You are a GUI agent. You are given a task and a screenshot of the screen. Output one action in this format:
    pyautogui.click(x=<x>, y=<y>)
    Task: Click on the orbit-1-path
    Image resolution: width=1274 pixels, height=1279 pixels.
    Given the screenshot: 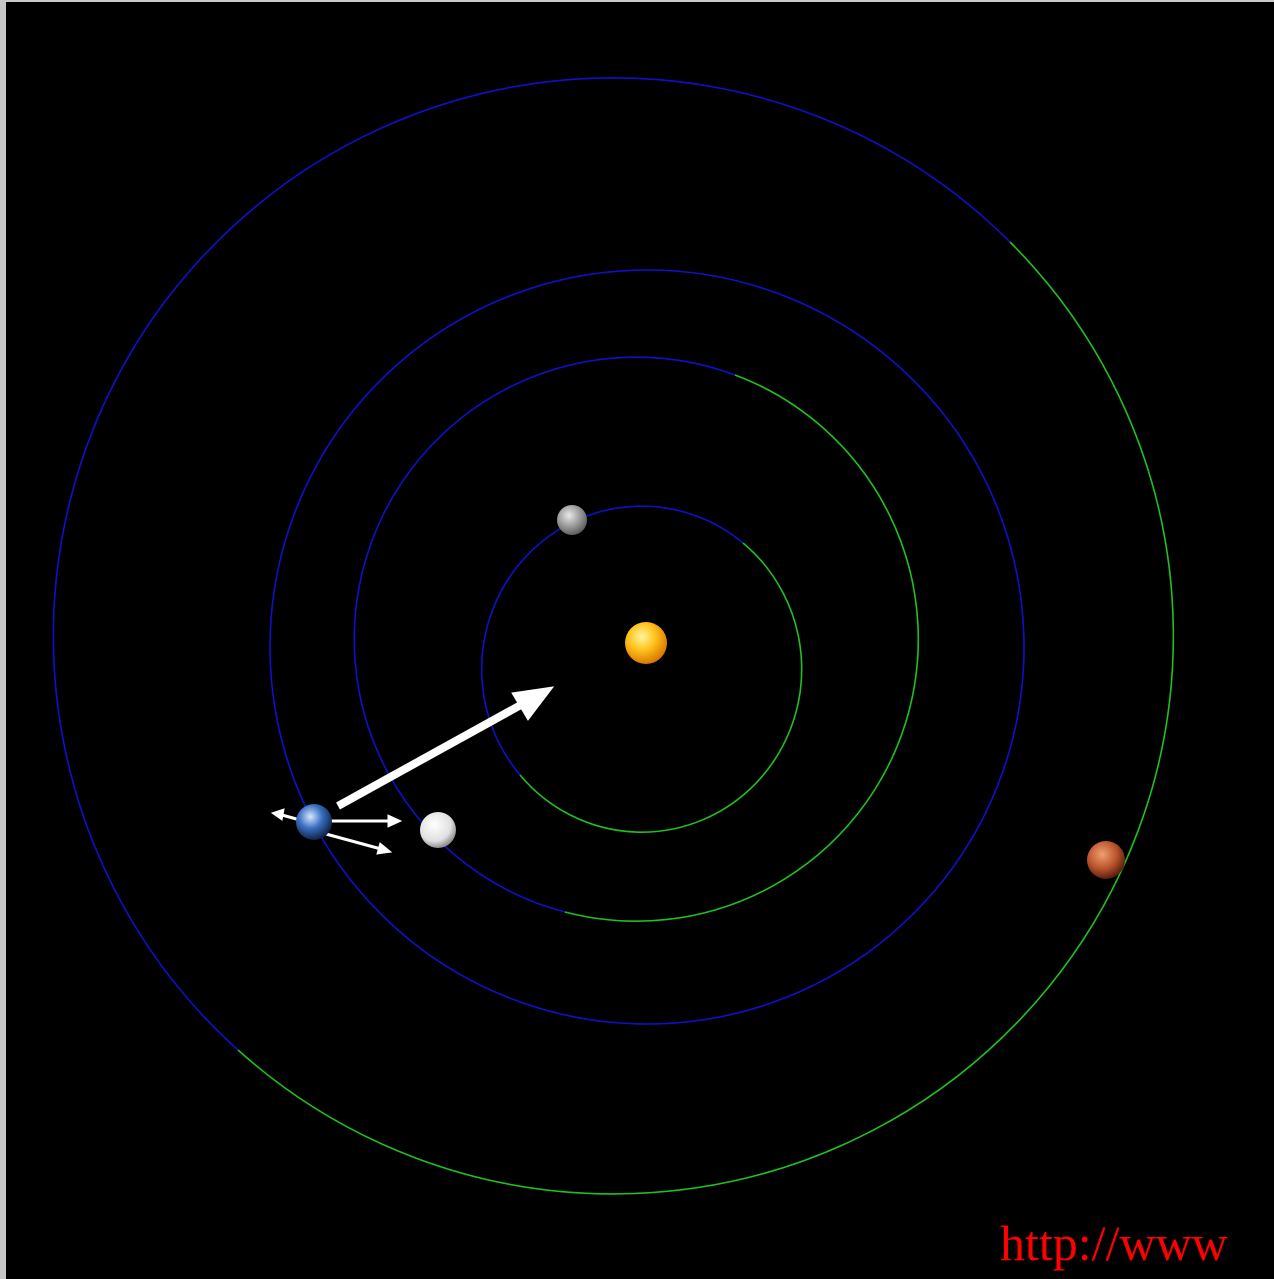 What is the action you would take?
    pyautogui.click(x=612, y=640)
    